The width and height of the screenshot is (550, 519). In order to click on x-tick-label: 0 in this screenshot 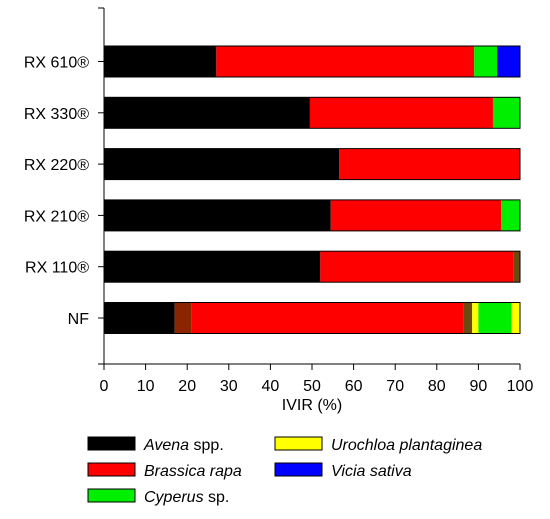, I will do `click(104, 386)`.